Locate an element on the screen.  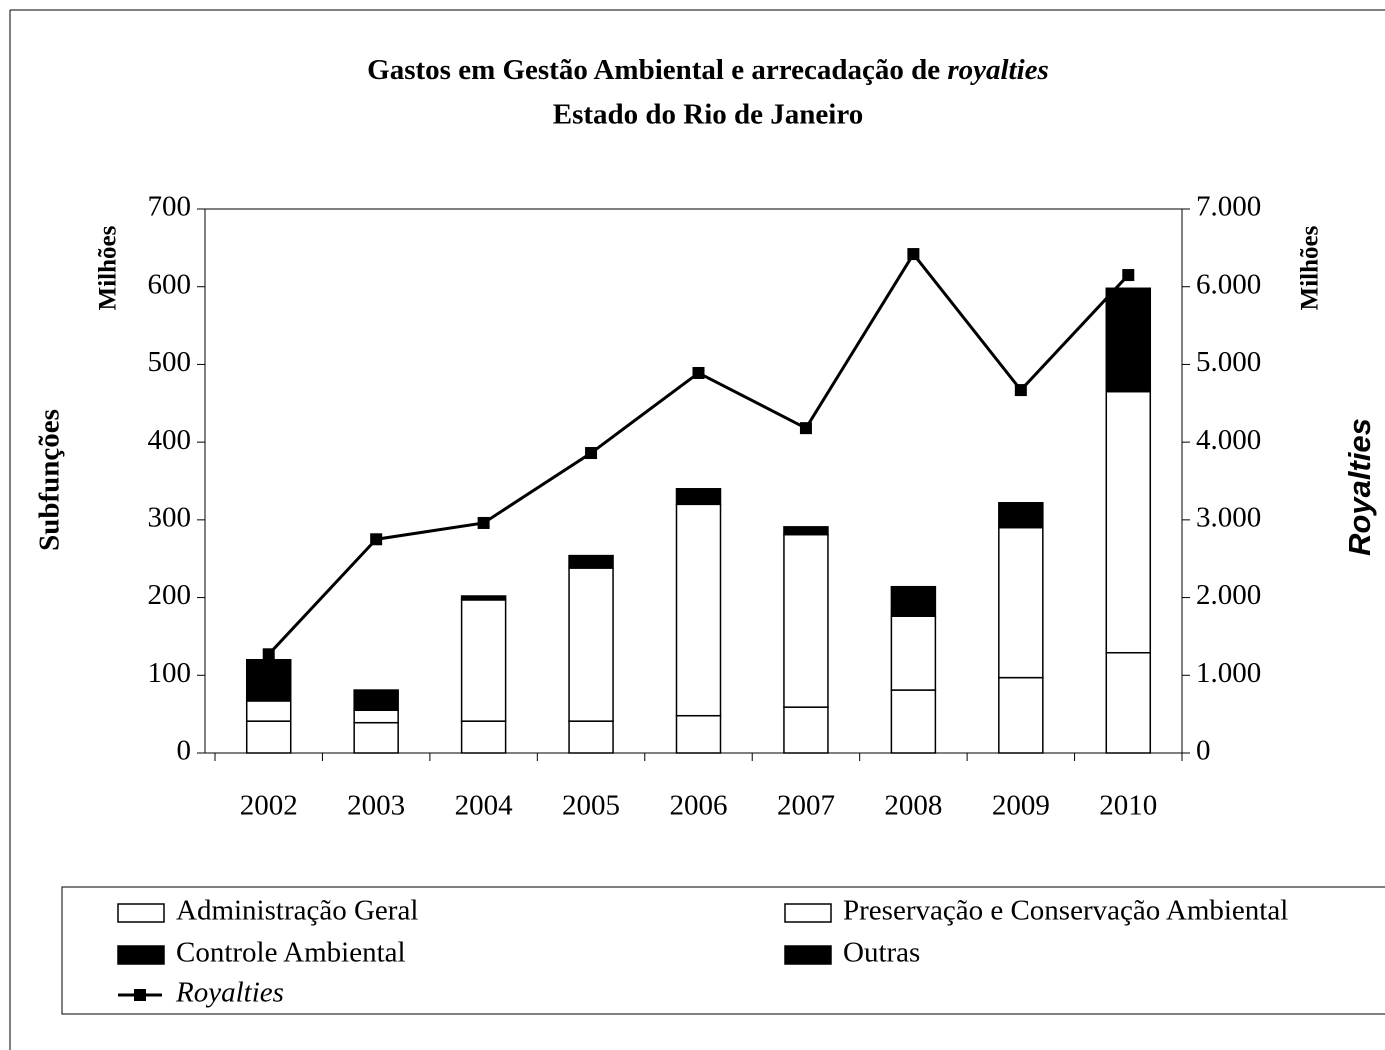
x-tick-label: 2005 is located at coordinates (591, 806).